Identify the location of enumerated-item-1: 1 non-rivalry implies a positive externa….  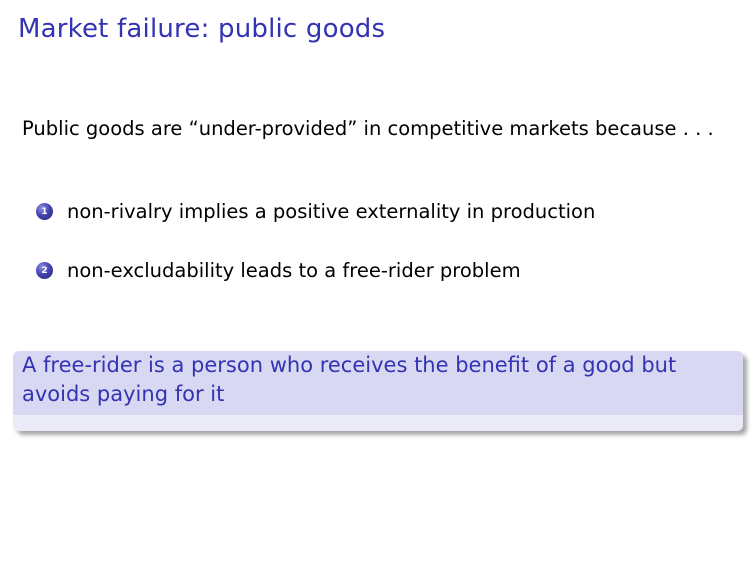
(315, 211).